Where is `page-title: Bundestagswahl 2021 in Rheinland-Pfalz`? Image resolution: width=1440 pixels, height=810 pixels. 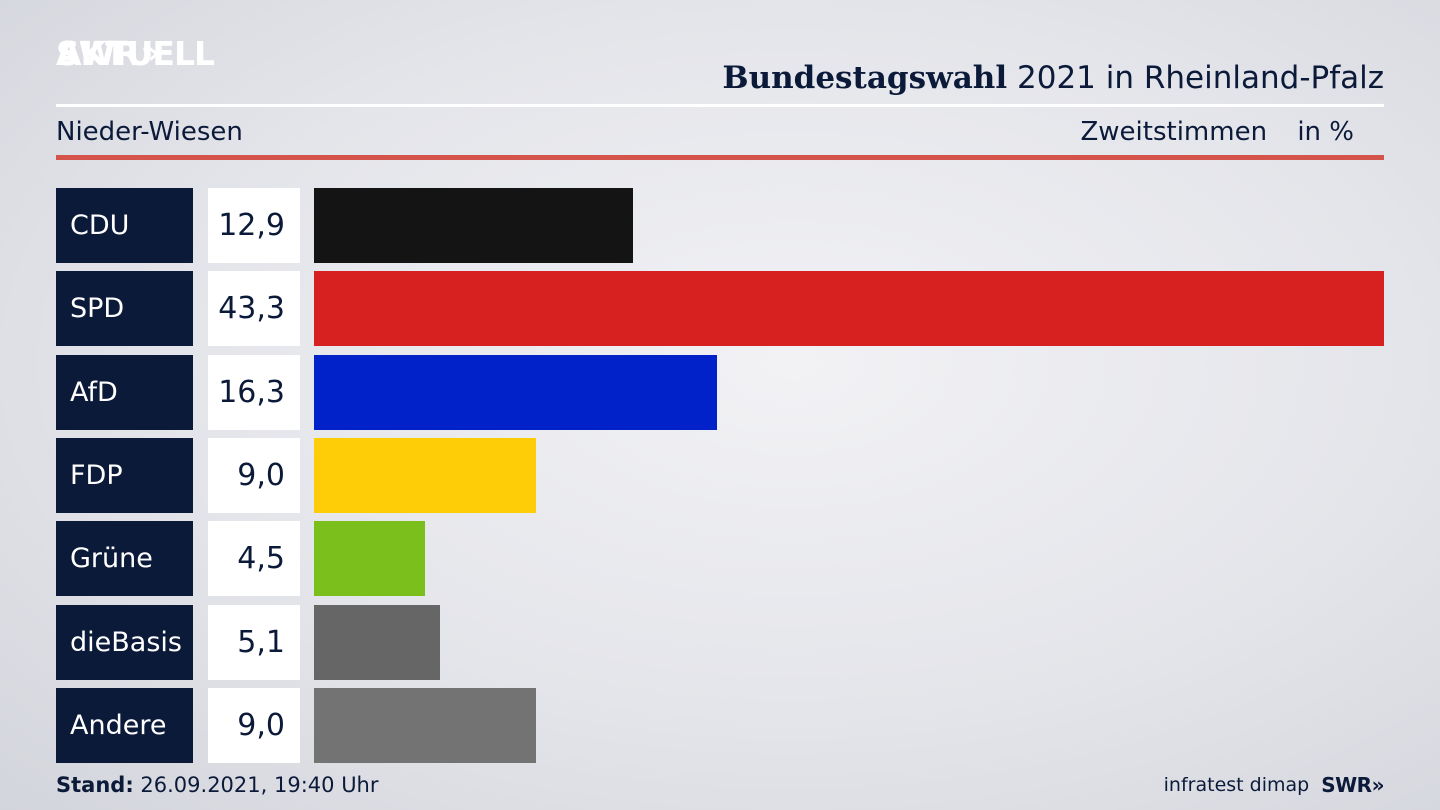
page-title: Bundestagswahl 2021 in Rheinland-Pfalz is located at coordinates (1053, 78).